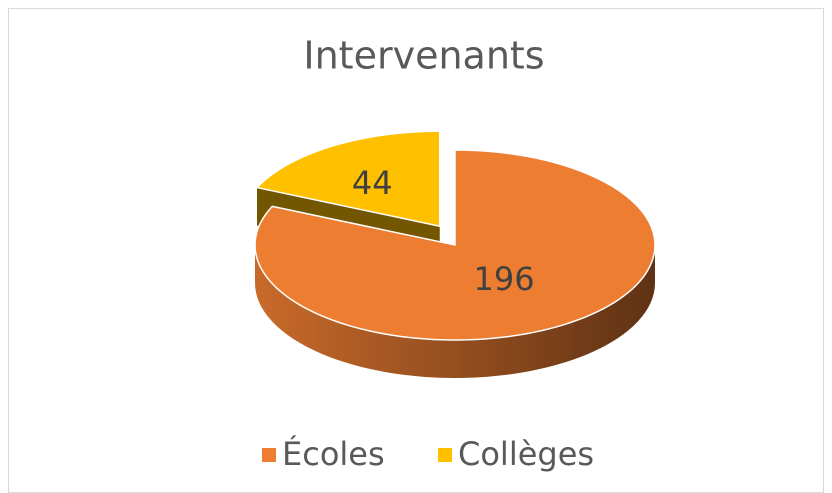 This screenshot has width=832, height=493. Describe the element at coordinates (348, 179) in the screenshot. I see `pie-slice` at that location.